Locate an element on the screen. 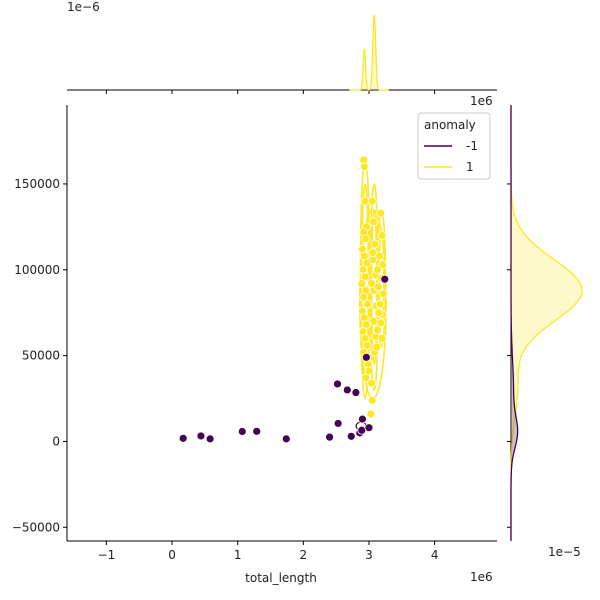 The width and height of the screenshot is (600, 600). right-marginal-fill-pos1 is located at coordinates (546, 323).